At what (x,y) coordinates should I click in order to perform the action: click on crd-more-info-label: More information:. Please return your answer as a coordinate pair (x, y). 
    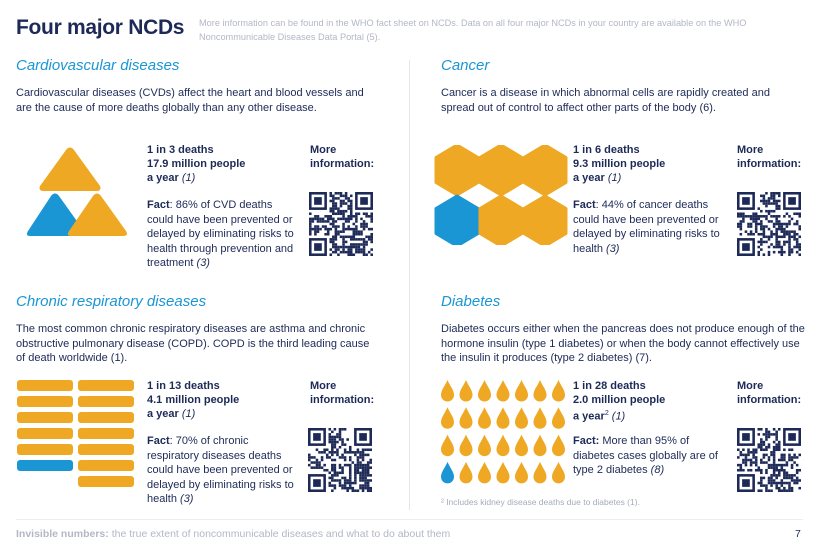
    Looking at the image, I should click on (342, 393).